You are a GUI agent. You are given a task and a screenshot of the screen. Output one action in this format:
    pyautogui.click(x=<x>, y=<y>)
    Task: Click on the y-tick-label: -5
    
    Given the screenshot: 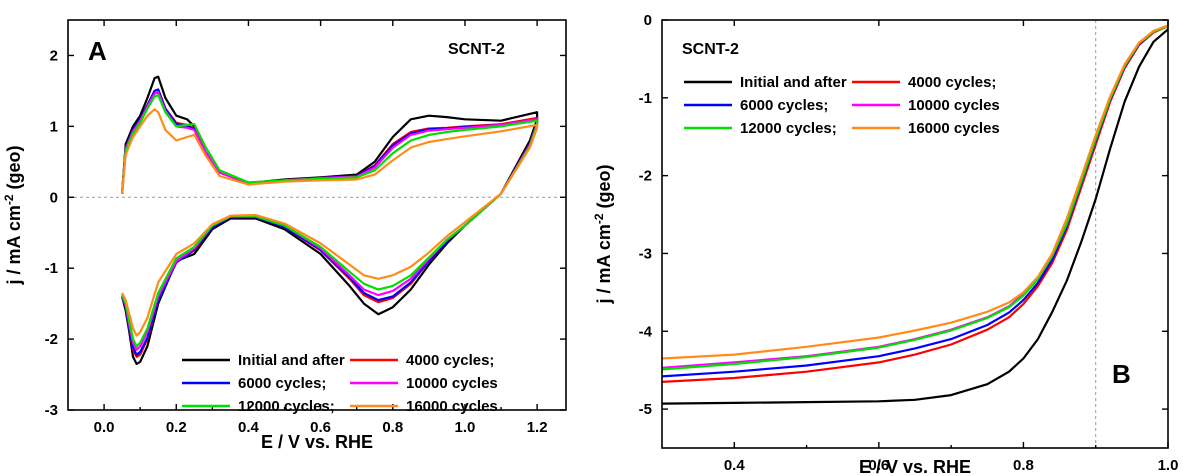 What is the action you would take?
    pyautogui.click(x=645, y=409)
    